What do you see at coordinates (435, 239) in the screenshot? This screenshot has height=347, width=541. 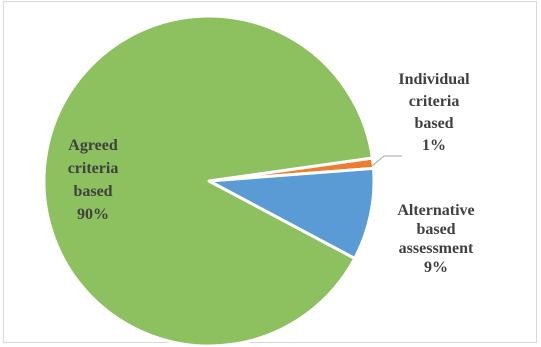 I see `data-label-alternative-based-assessment: Alternative based assessment 9%` at bounding box center [435, 239].